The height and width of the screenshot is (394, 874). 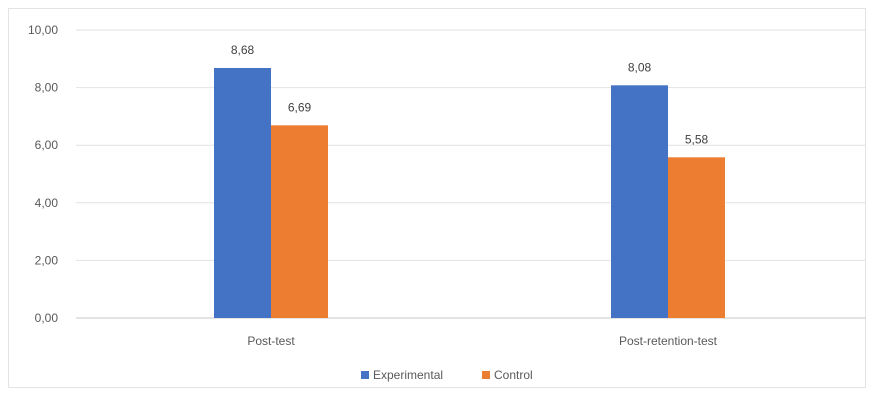 What do you see at coordinates (43, 174) in the screenshot?
I see `y-axis-tick-labels: 0,00 2,00 4,00 6,00 8,00 10,00` at bounding box center [43, 174].